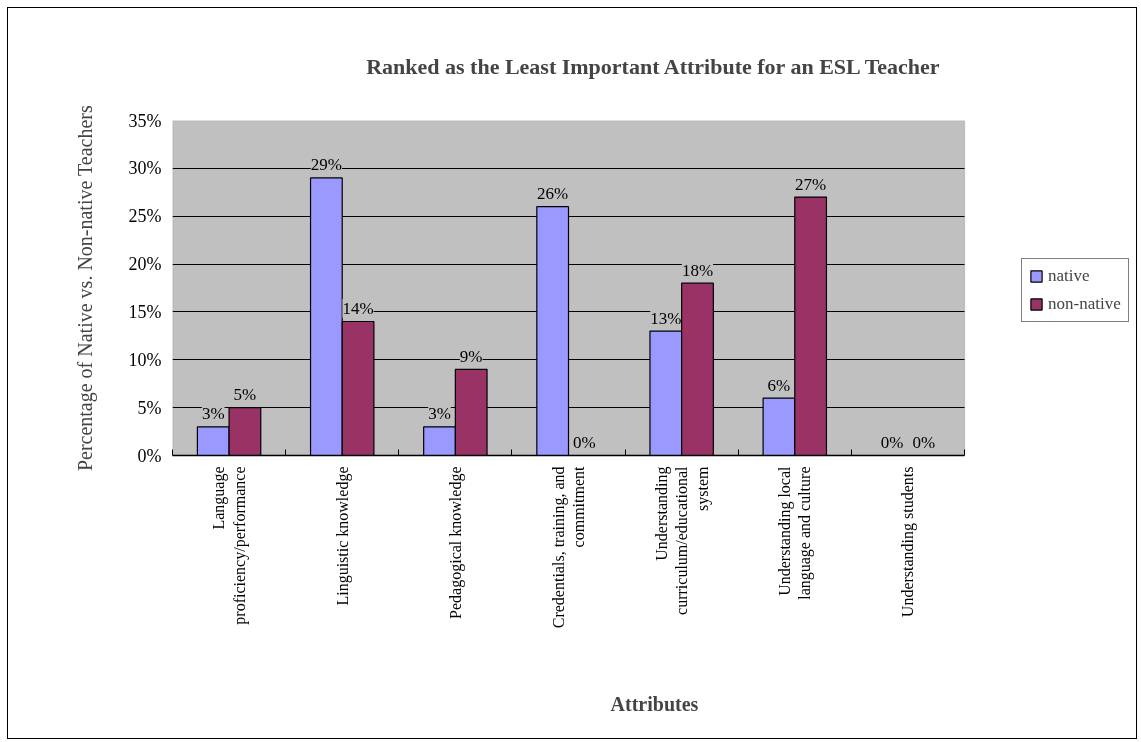 Image resolution: width=1141 pixels, height=742 pixels. Describe the element at coordinates (455, 542) in the screenshot. I see `x-tick-label: Pedagogical knowledge` at that location.